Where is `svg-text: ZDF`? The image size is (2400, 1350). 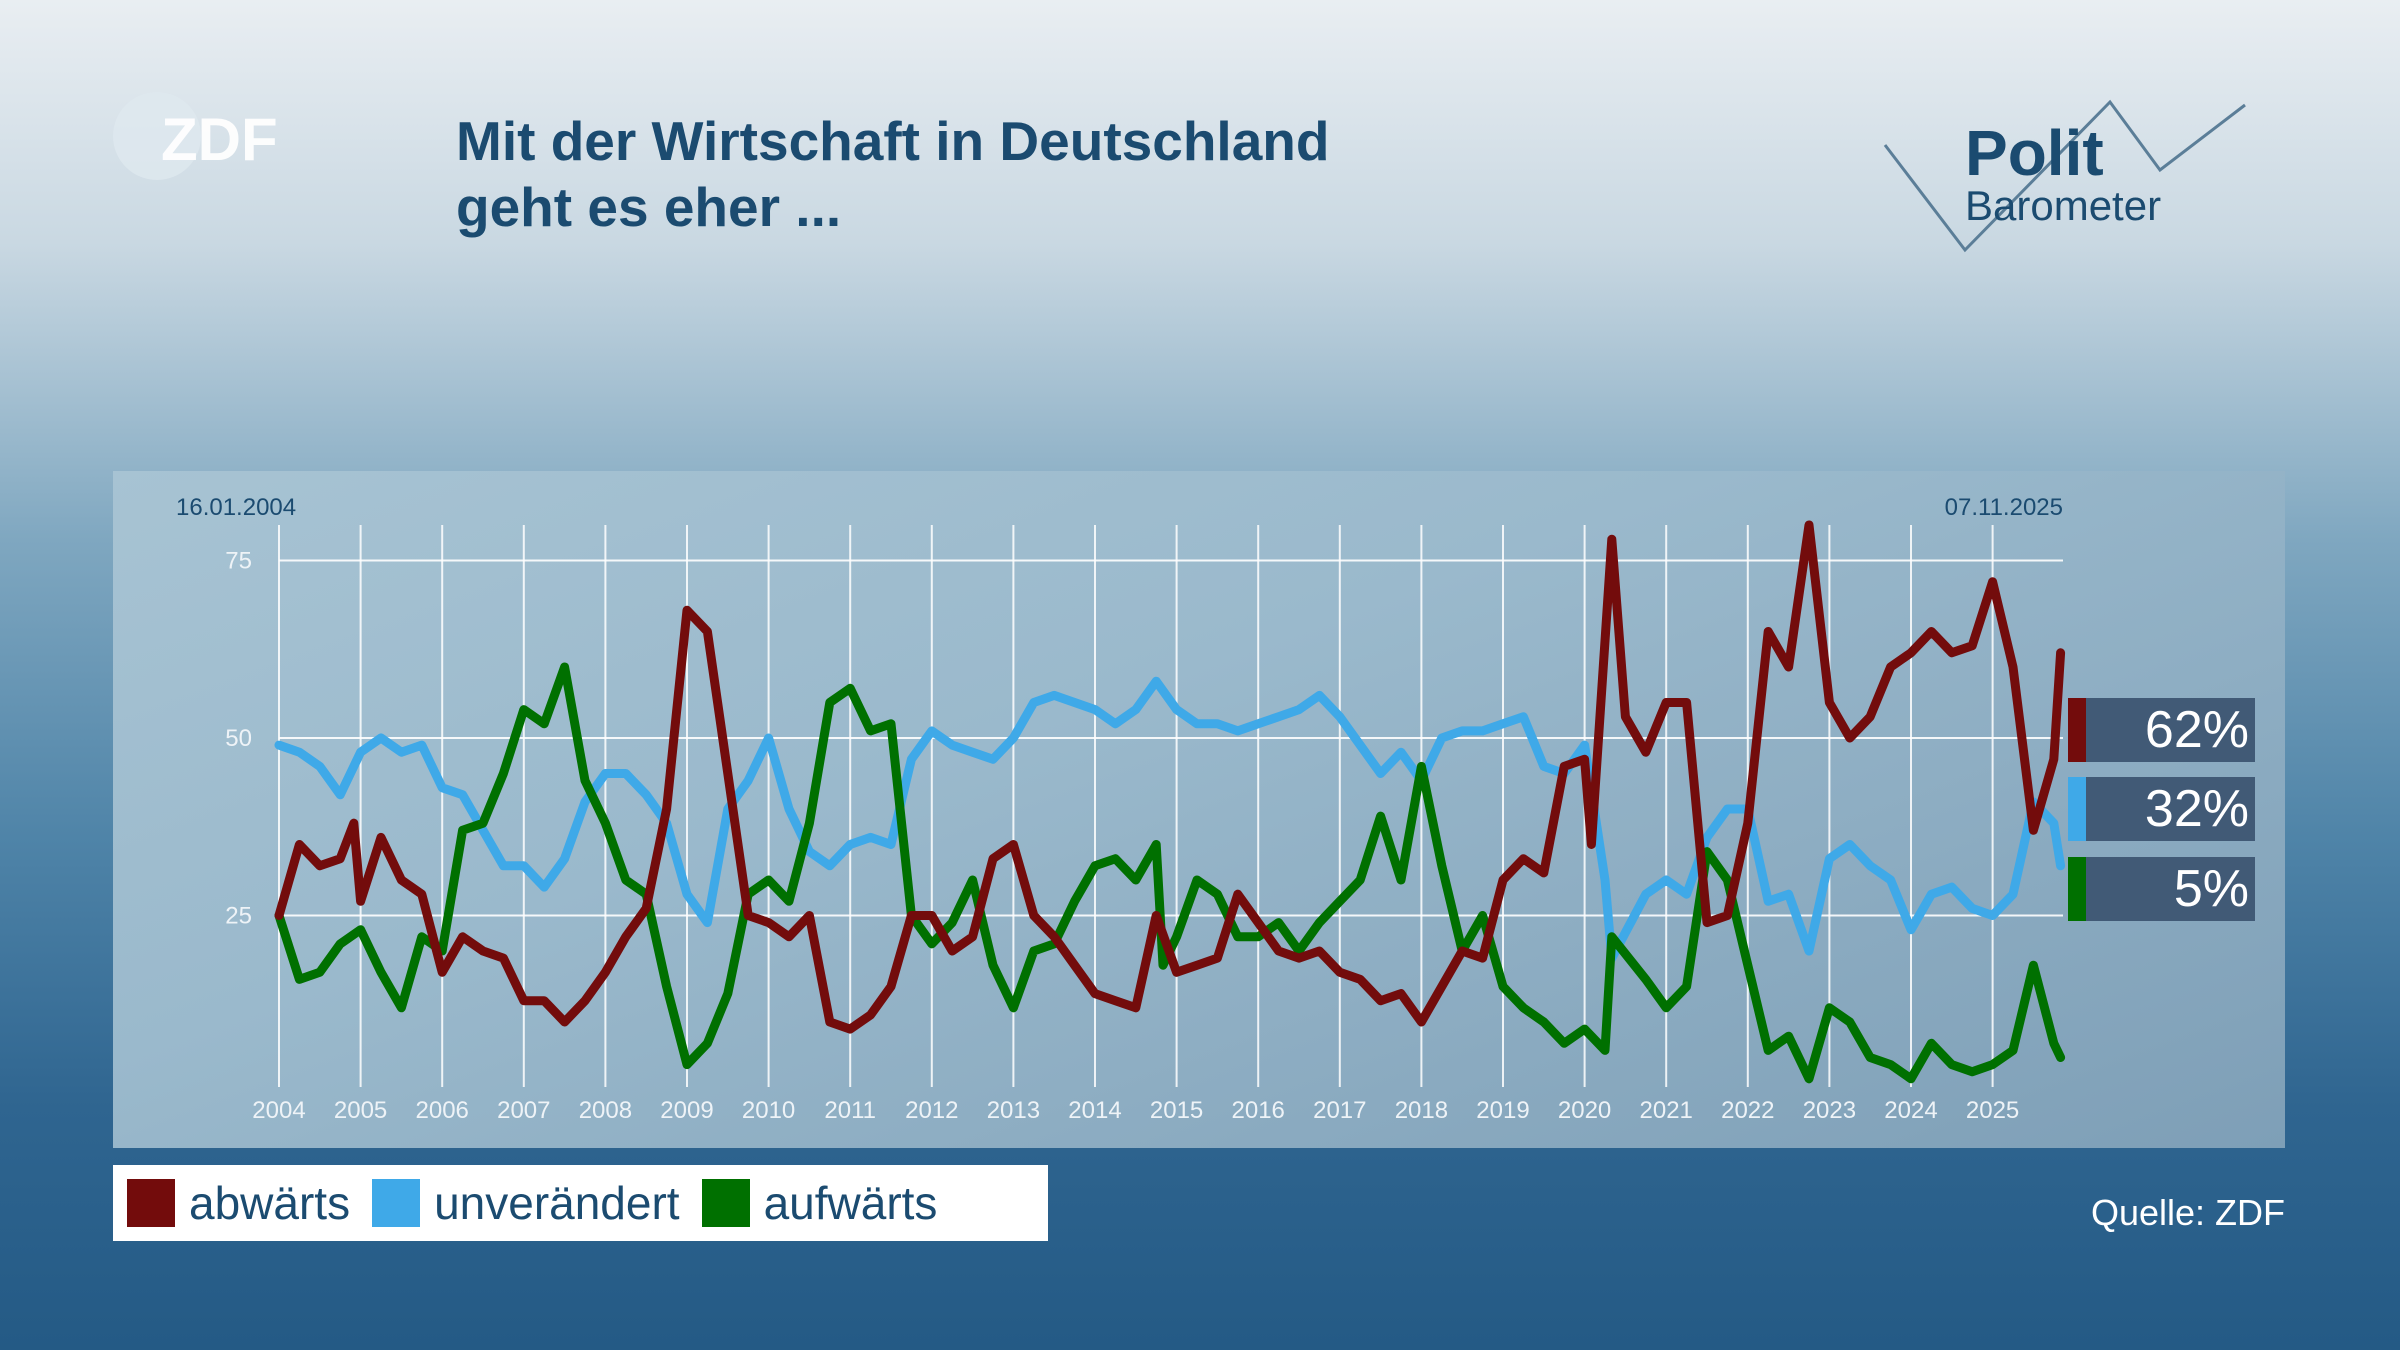
svg-text: ZDF is located at coordinates (219, 139).